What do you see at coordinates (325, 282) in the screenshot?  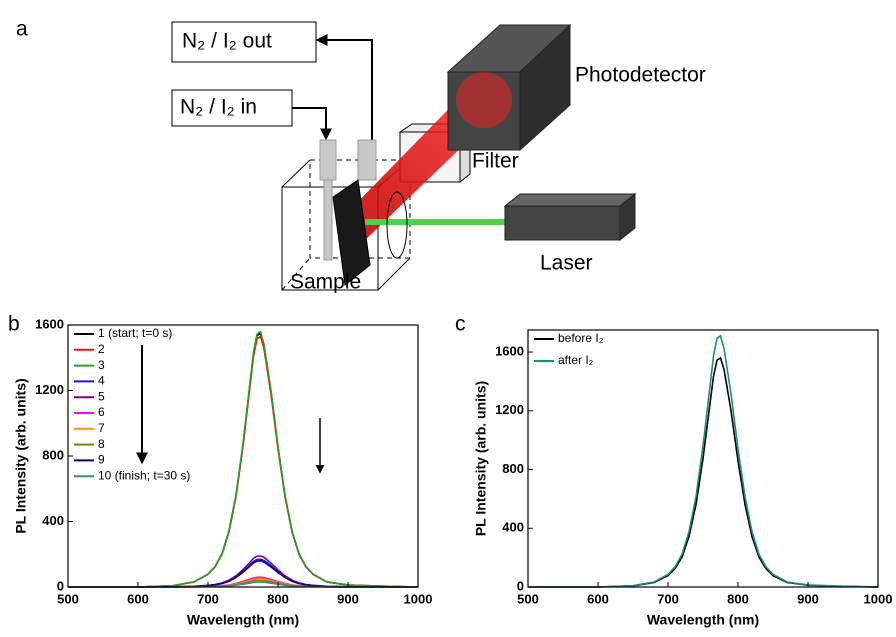 I see `sample-label: Sample` at bounding box center [325, 282].